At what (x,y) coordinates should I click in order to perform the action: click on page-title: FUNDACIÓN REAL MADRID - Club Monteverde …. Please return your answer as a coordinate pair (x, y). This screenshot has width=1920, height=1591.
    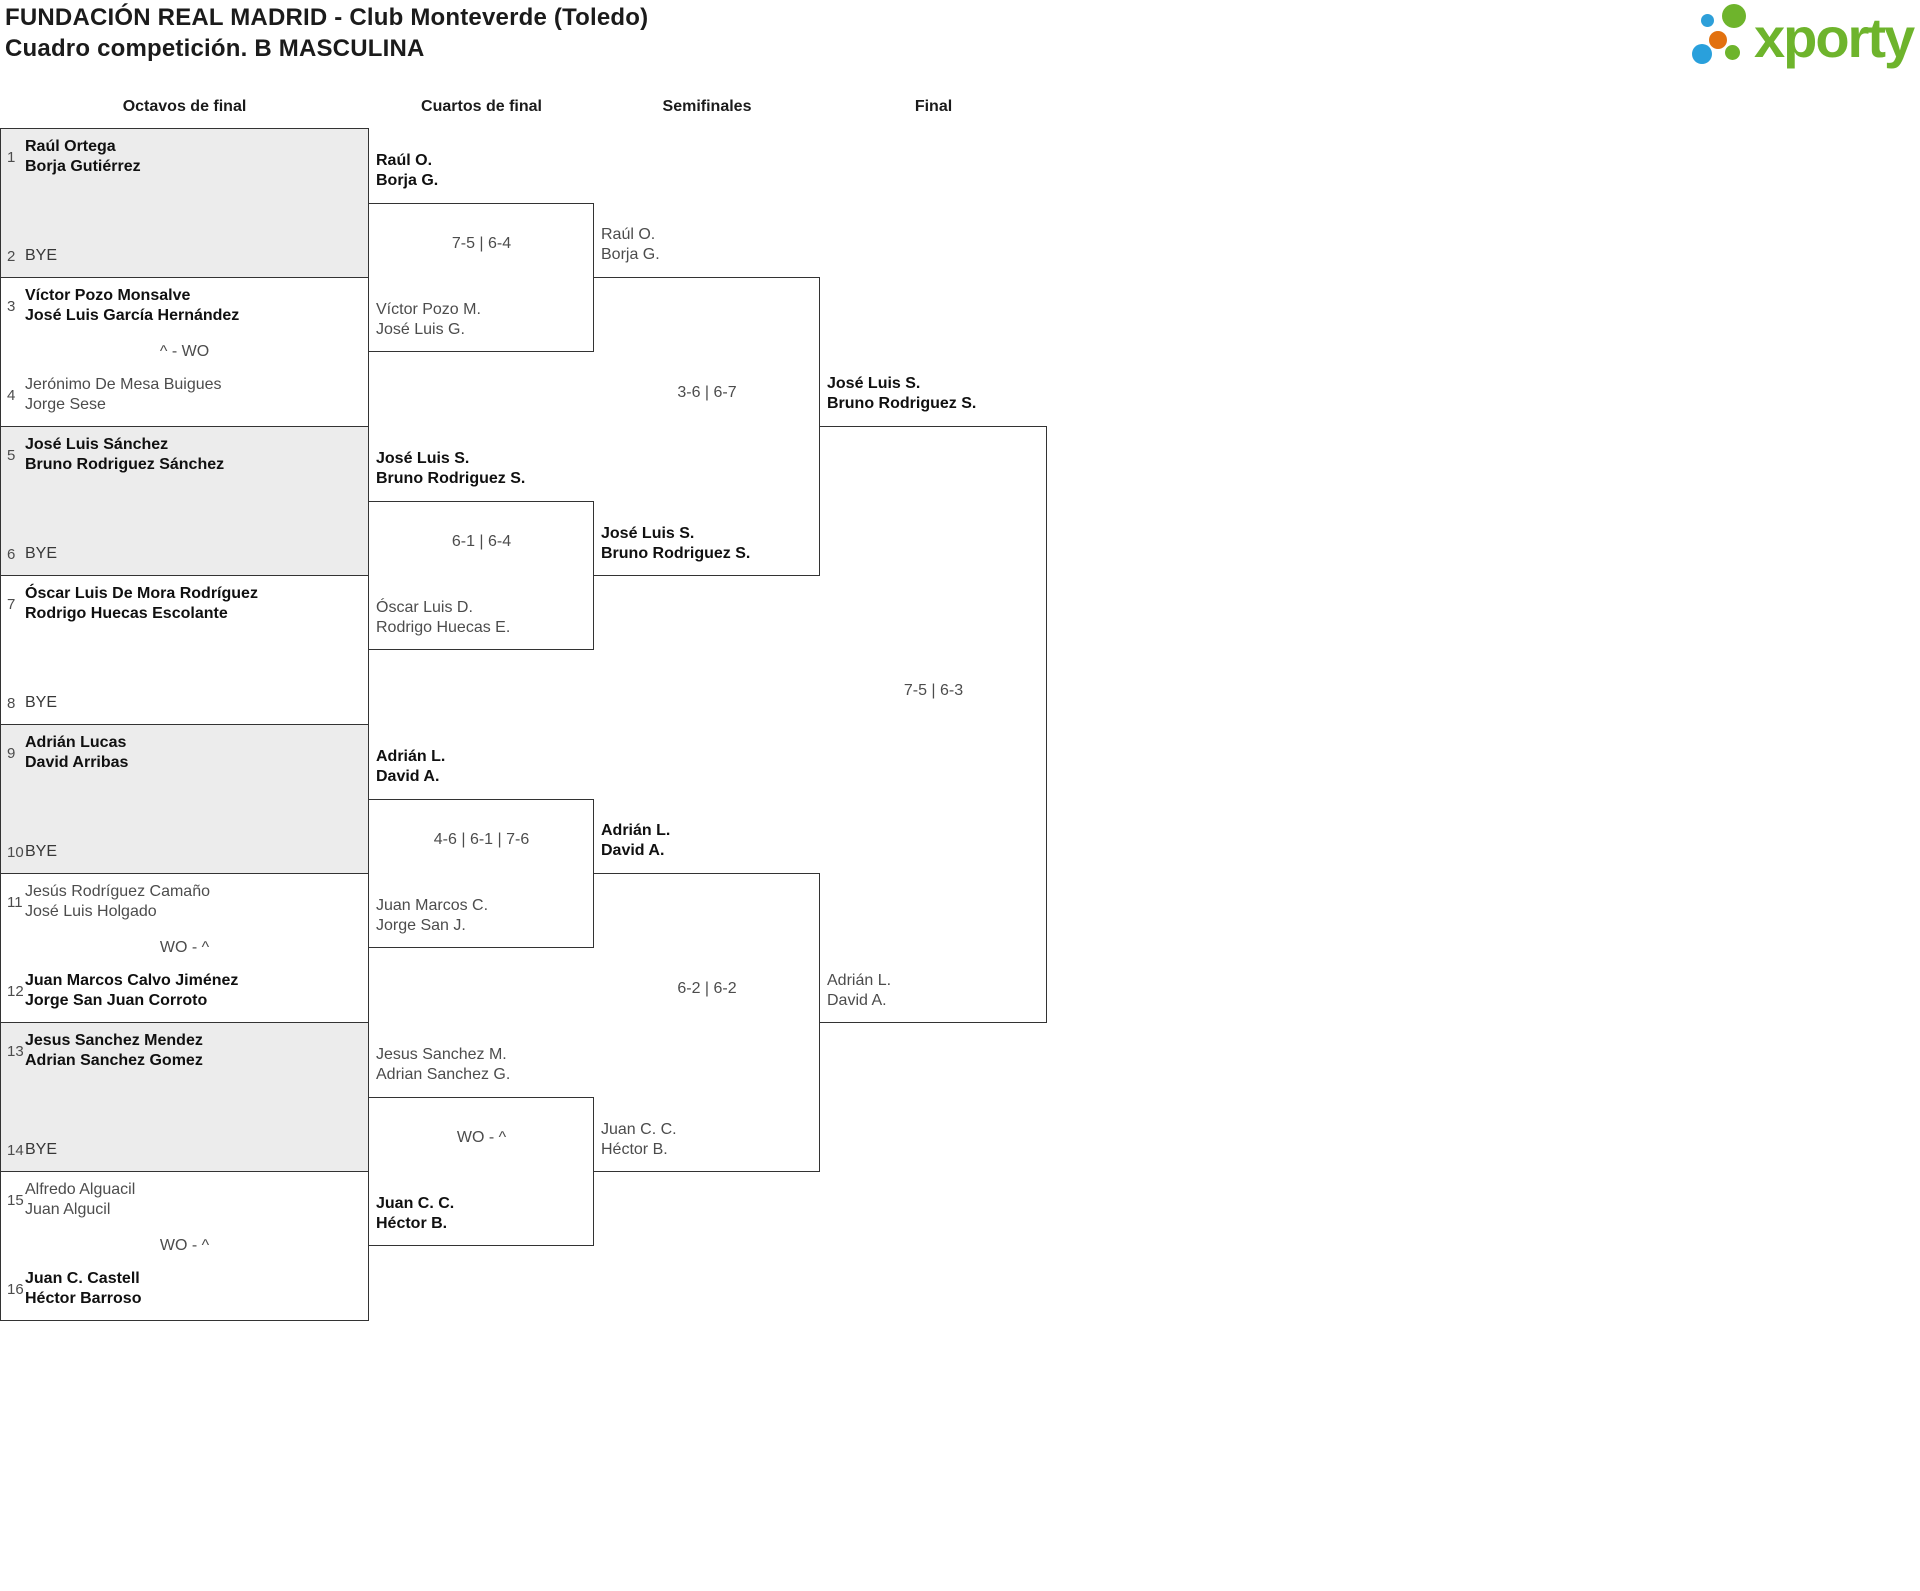
    Looking at the image, I should click on (326, 33).